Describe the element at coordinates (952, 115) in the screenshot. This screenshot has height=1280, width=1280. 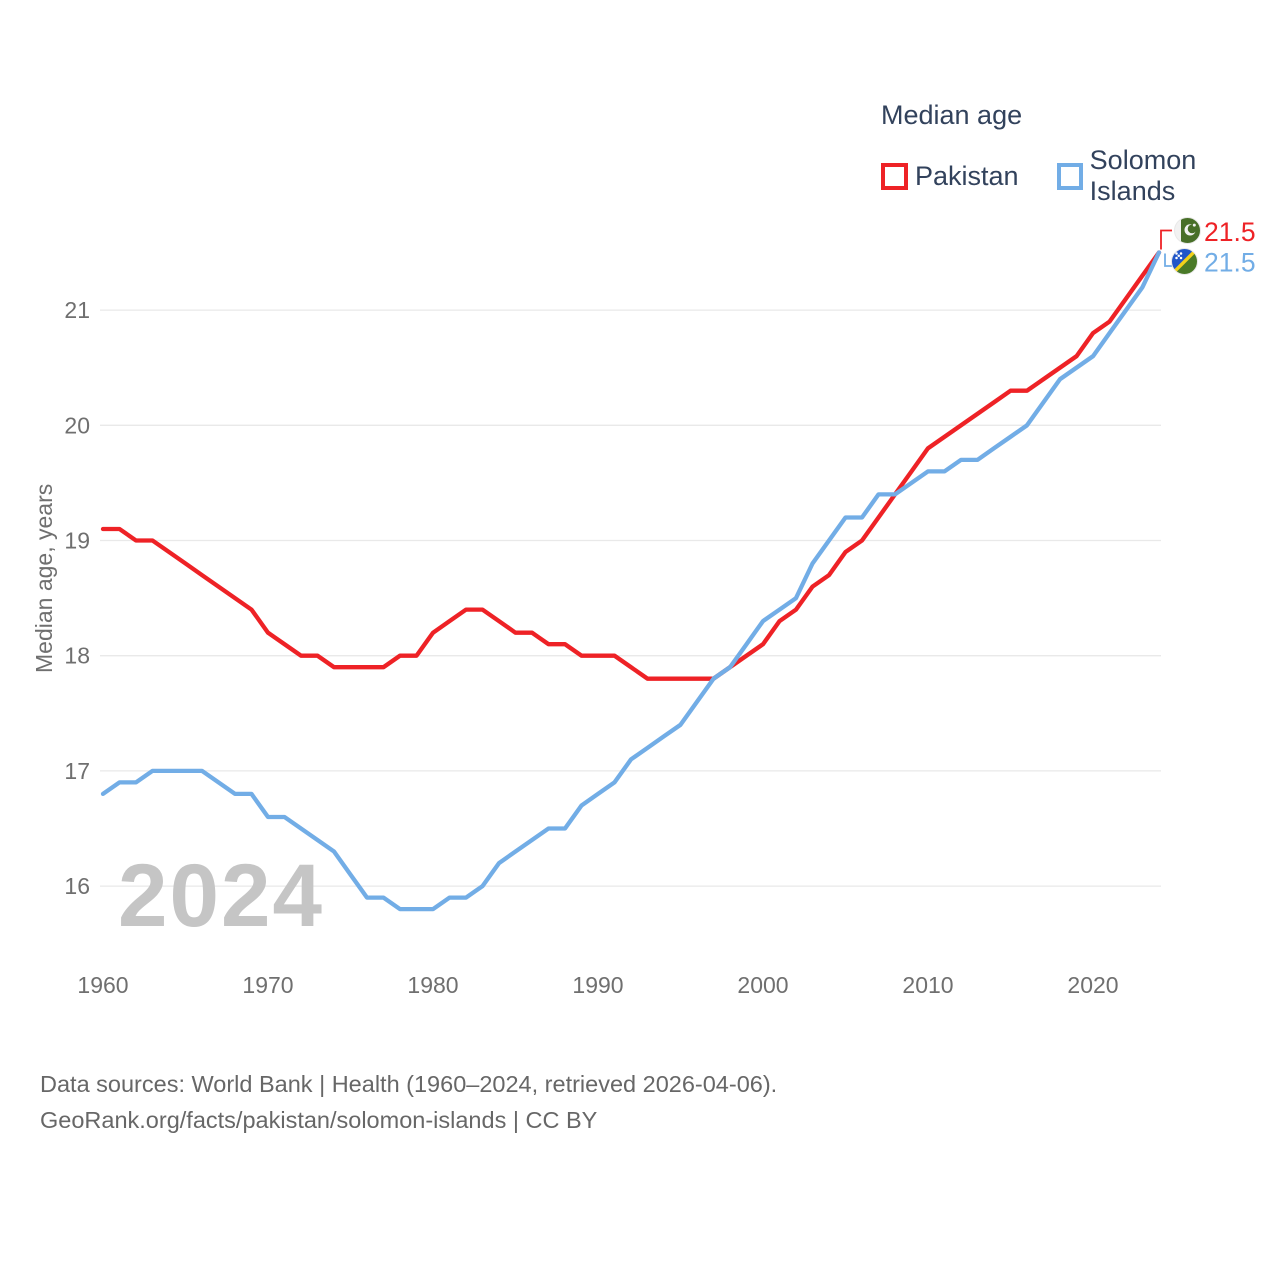
I see `legend-title: Median age` at that location.